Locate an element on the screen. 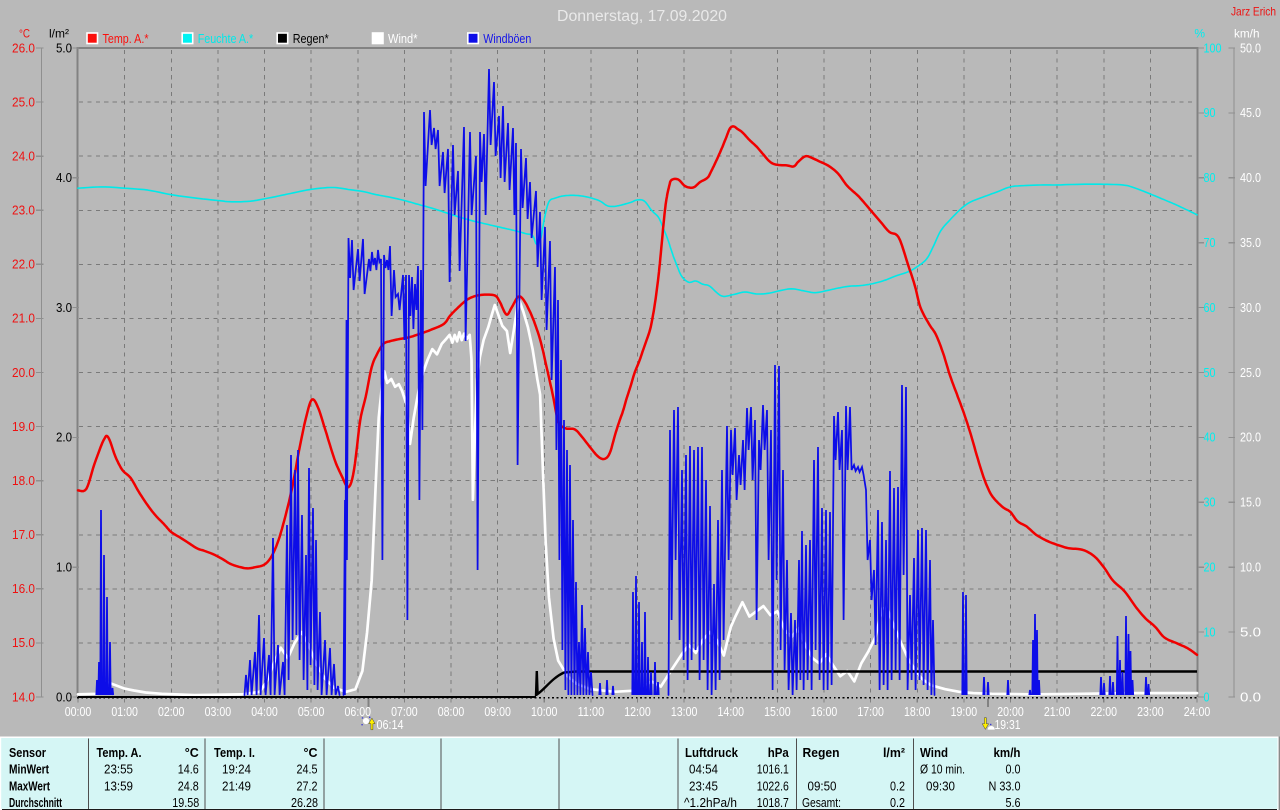 The image size is (1280, 810). svg-text: 24.8 is located at coordinates (188, 785).